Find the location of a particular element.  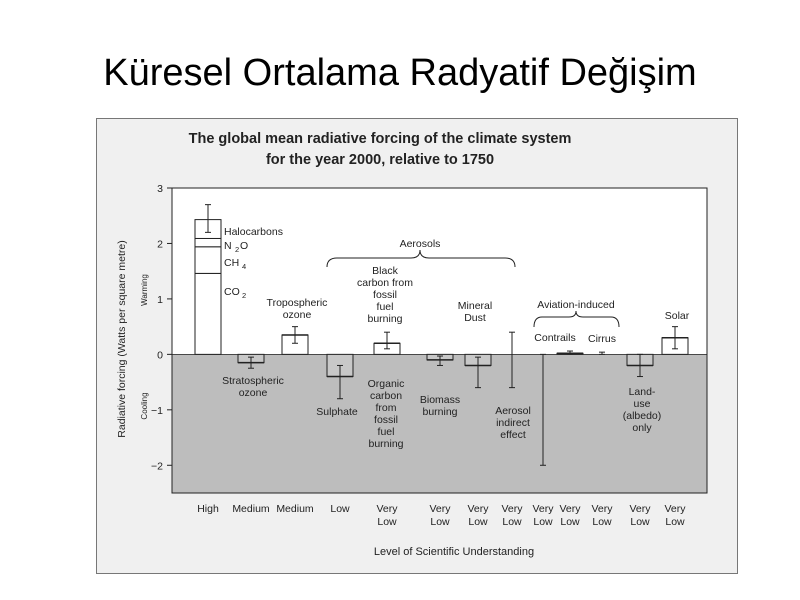

label-mineral-dust: Mineral is located at coordinates (475, 306).